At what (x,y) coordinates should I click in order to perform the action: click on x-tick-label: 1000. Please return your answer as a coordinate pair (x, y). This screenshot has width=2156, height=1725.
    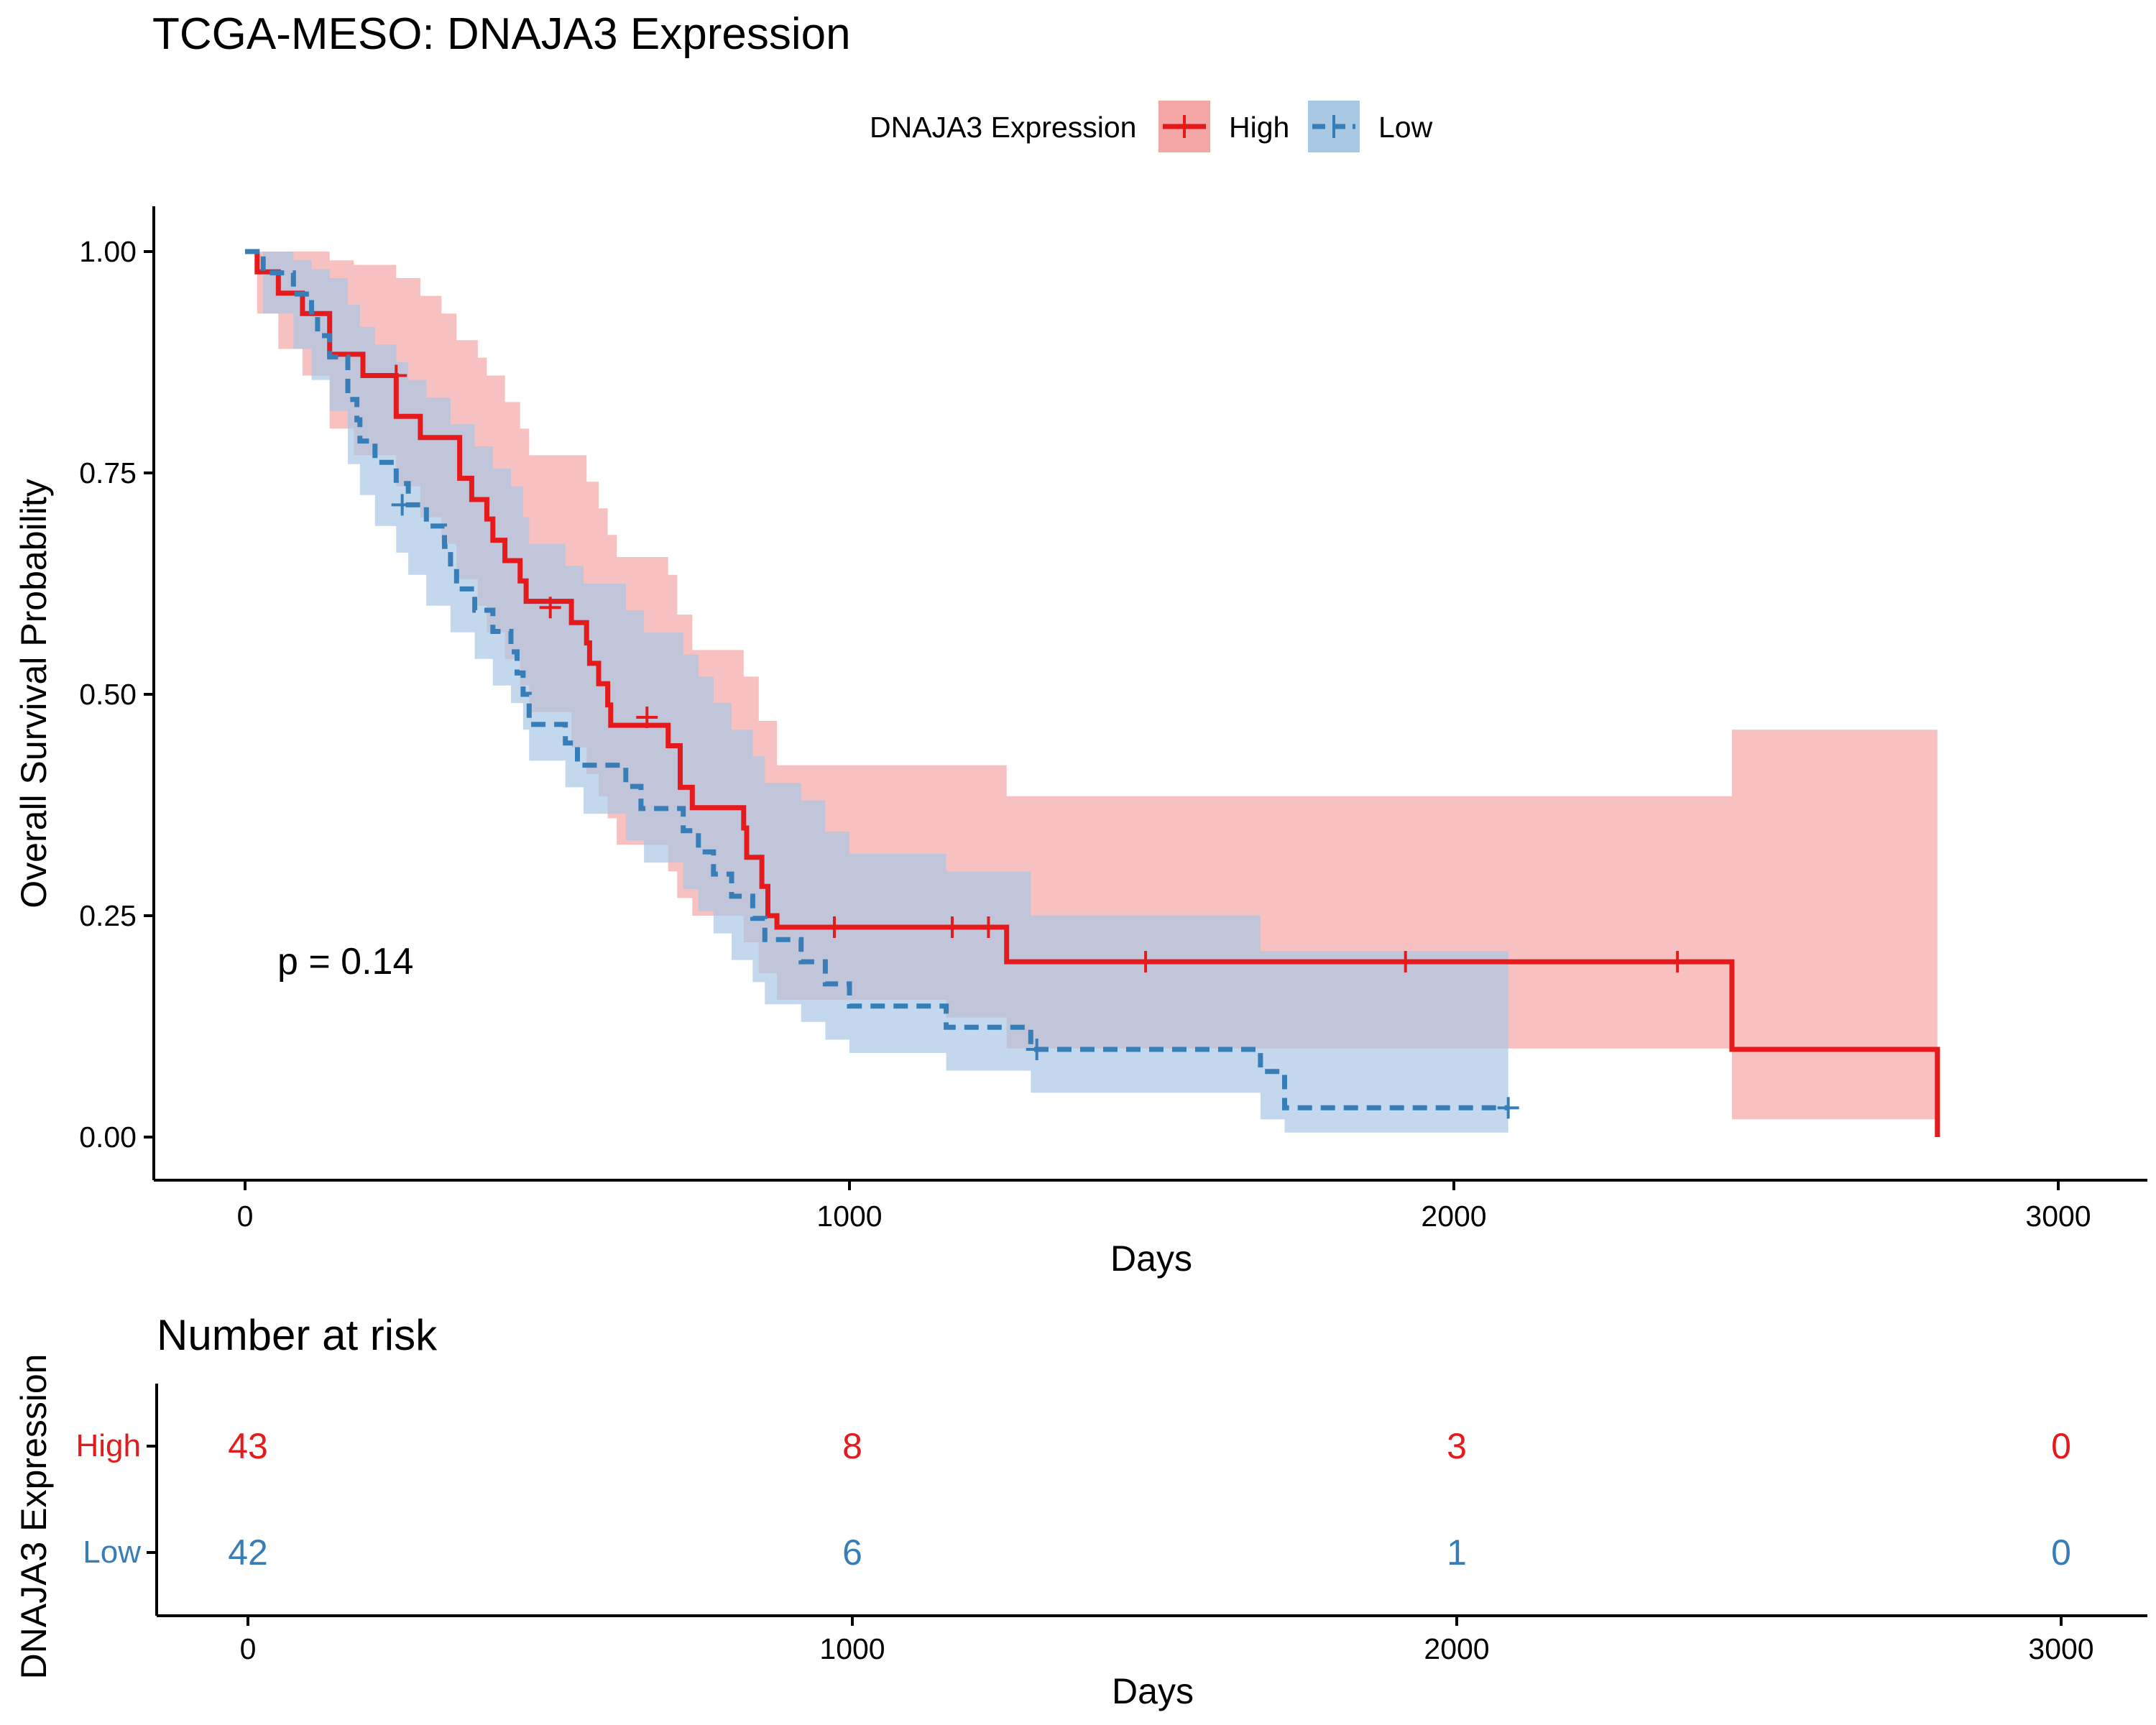
    Looking at the image, I should click on (849, 1216).